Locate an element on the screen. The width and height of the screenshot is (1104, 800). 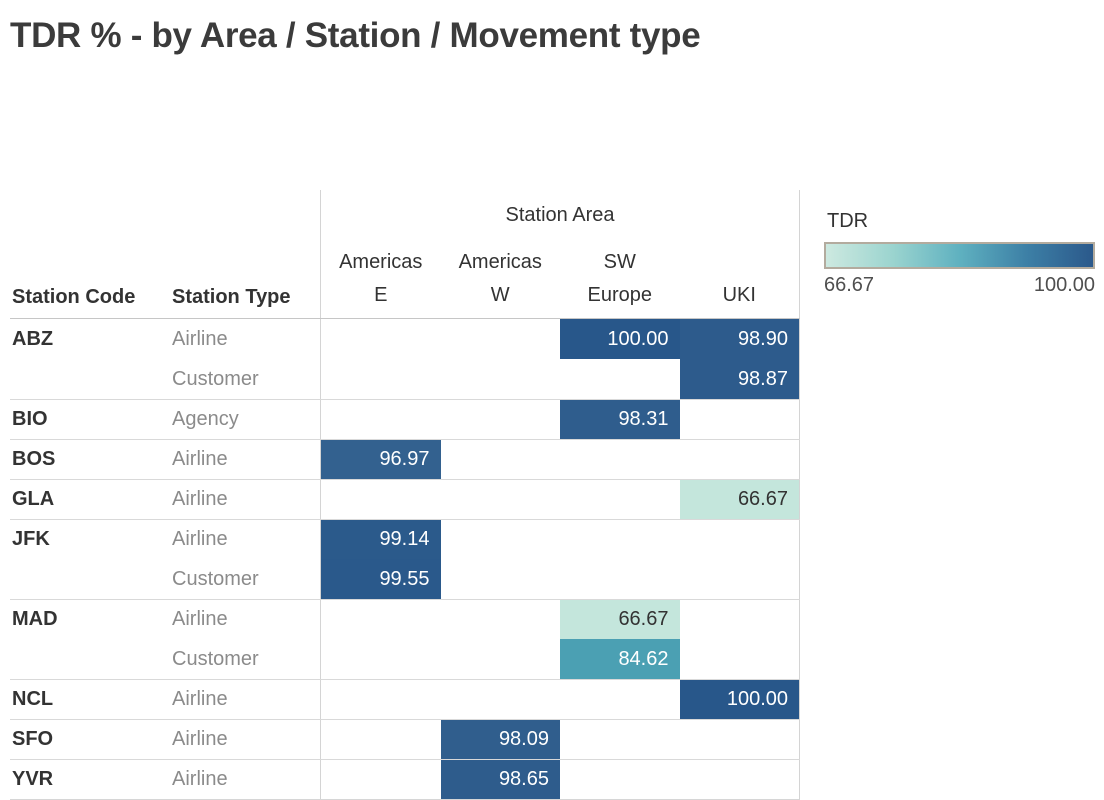
station-code-cell: BIO is located at coordinates (30, 419).